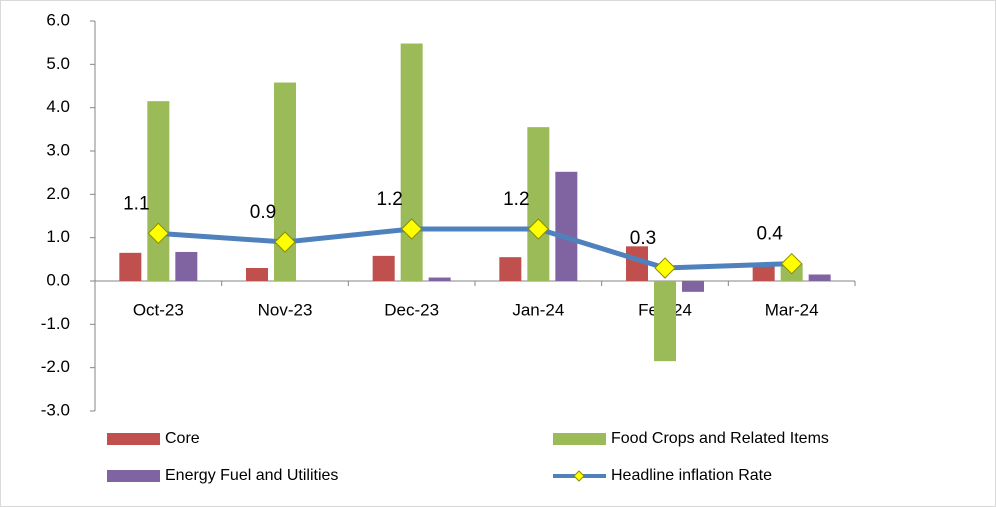  I want to click on y-tick-label: 2.0, so click(58, 193).